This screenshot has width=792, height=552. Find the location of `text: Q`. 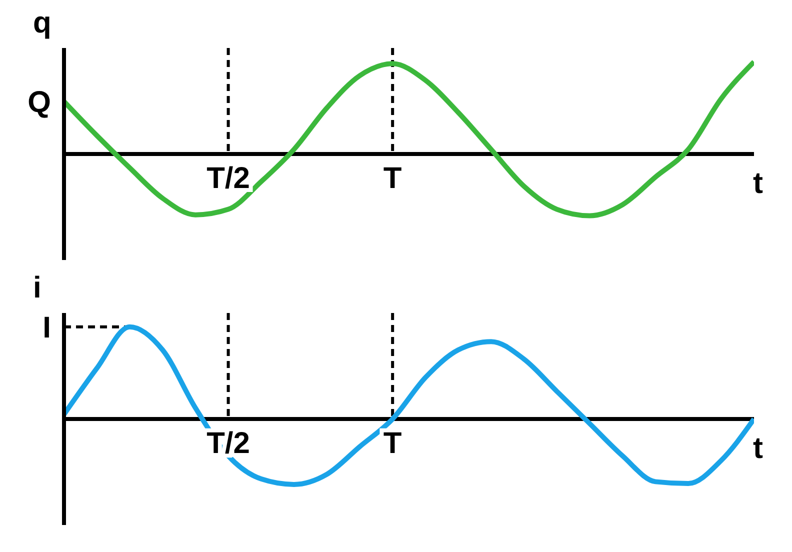

text: Q is located at coordinates (39, 103).